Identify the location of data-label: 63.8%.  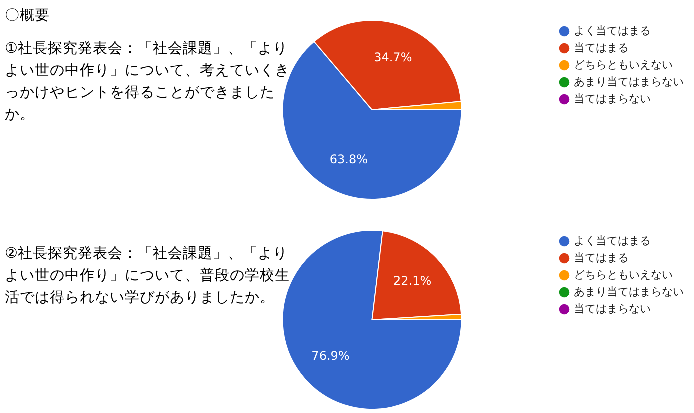
(349, 159).